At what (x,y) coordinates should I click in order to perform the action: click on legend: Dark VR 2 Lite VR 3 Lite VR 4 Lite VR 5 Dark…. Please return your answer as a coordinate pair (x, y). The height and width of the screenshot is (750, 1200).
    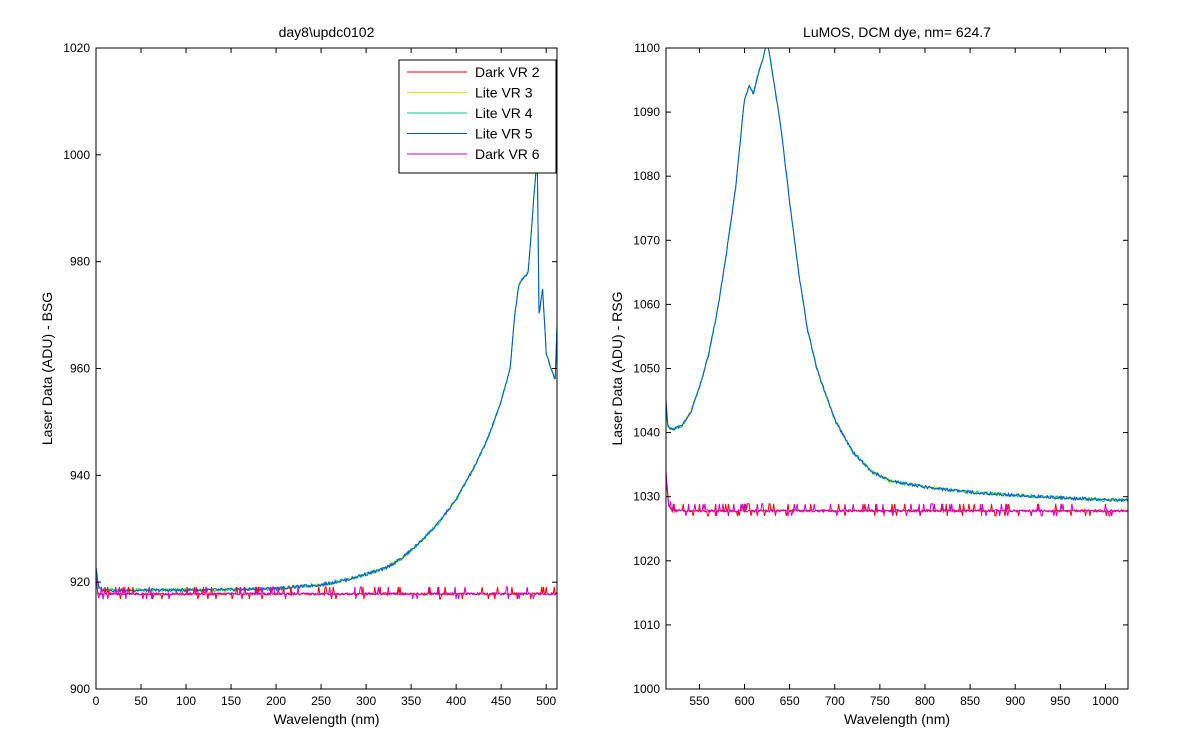
    Looking at the image, I should click on (477, 116).